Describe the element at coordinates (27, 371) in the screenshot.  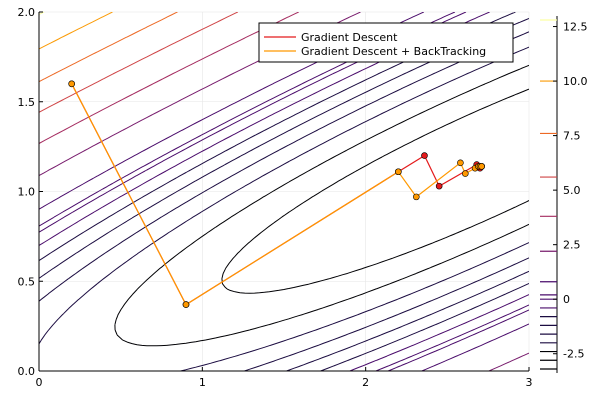
I see `y-tick-label-0: 0.0` at that location.